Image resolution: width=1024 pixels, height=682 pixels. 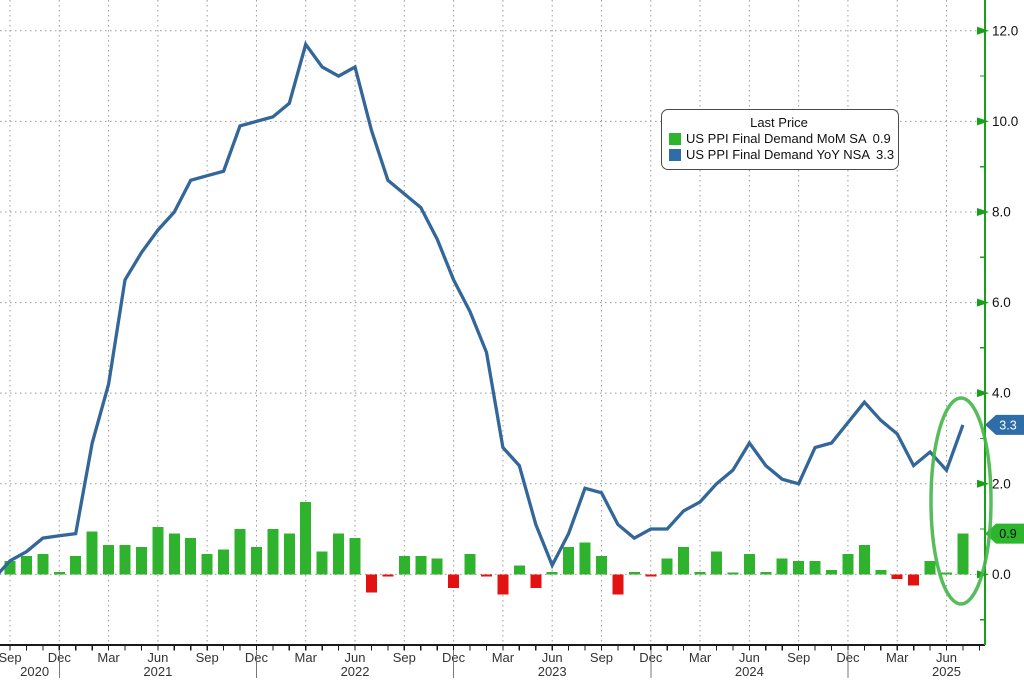 What do you see at coordinates (749, 671) in the screenshot?
I see `x-year-label: 2024` at bounding box center [749, 671].